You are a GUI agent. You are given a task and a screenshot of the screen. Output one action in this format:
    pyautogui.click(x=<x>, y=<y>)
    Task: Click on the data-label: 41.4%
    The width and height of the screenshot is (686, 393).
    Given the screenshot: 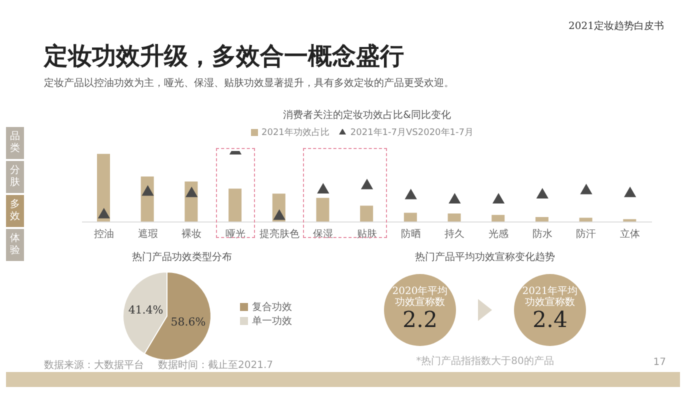 What is the action you would take?
    pyautogui.click(x=146, y=310)
    